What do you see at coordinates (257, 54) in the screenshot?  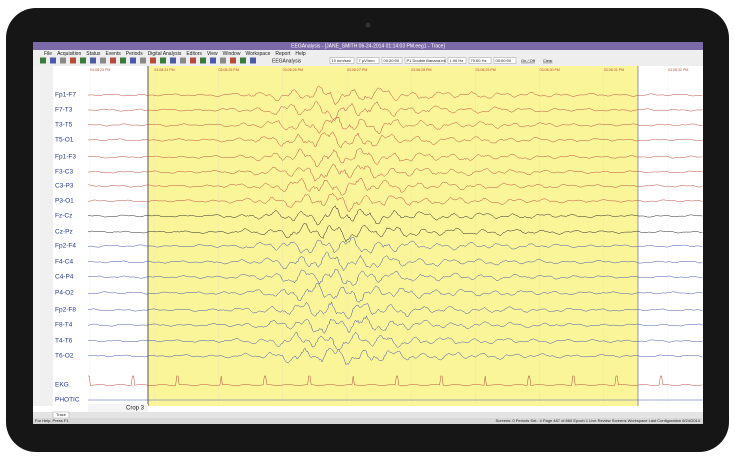 I see `menu-item: Workspace` at bounding box center [257, 54].